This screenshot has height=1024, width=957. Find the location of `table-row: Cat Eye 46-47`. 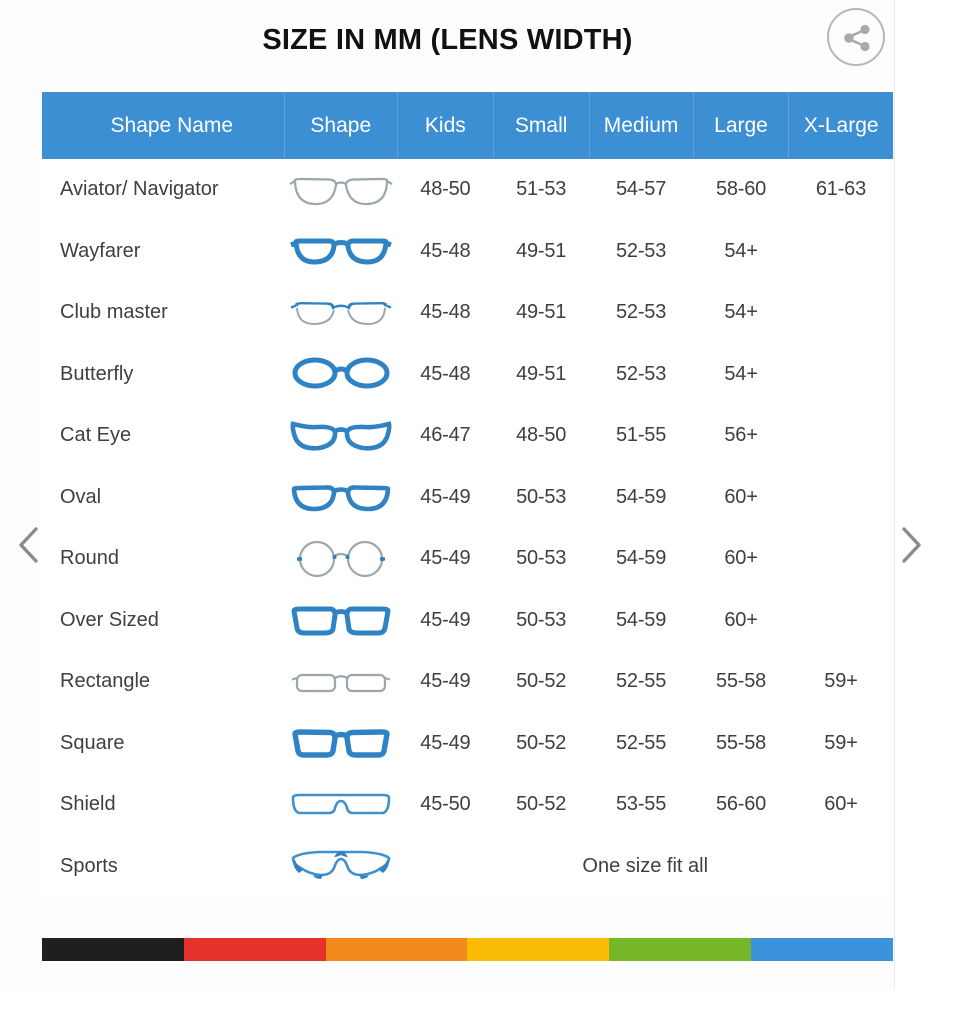

table-row: Cat Eye 46-47 is located at coordinates (467, 436).